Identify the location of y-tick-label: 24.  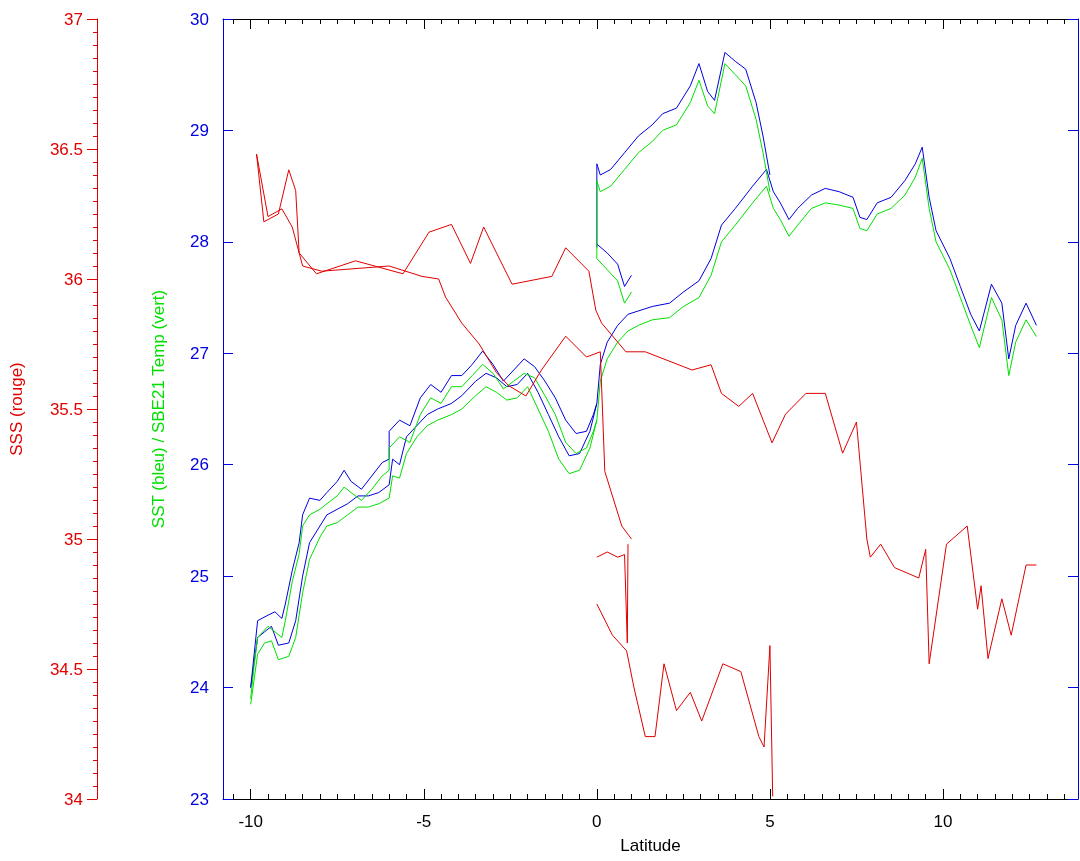
(199, 688).